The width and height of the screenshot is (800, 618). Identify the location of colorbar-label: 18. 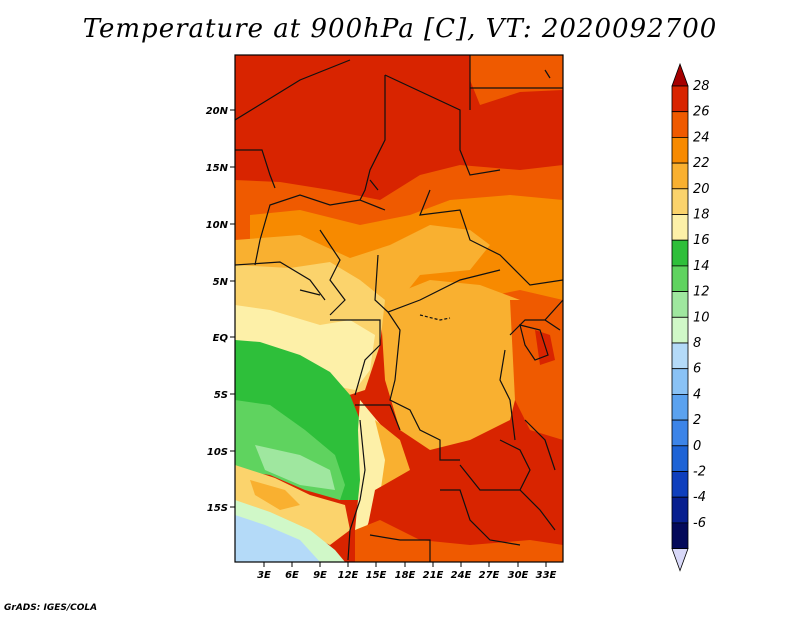
(701, 215).